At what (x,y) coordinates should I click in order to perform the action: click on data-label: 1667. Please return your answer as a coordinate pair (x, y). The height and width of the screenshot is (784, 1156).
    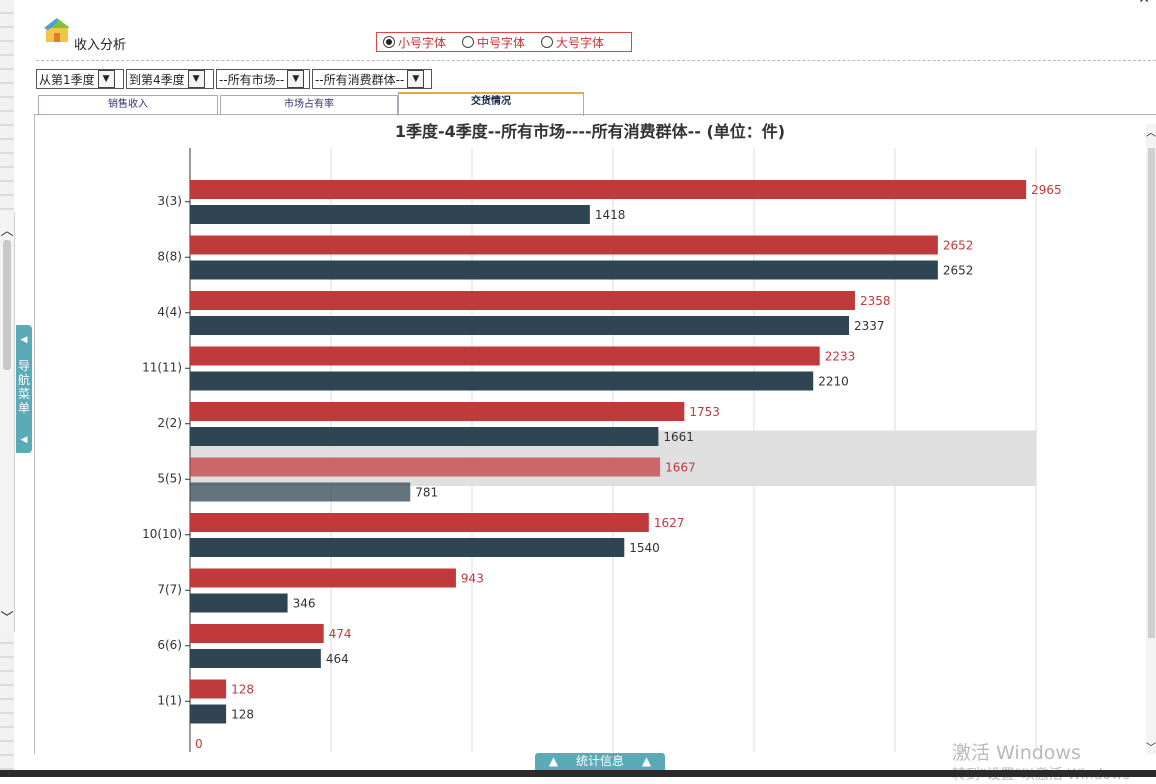
    Looking at the image, I should click on (680, 468).